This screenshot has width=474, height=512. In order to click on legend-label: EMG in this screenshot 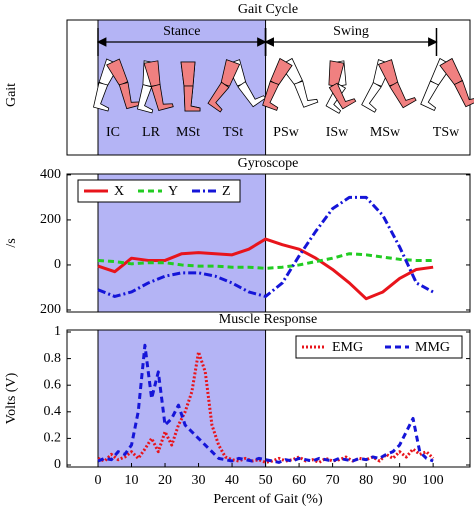, I will do `click(347, 347)`.